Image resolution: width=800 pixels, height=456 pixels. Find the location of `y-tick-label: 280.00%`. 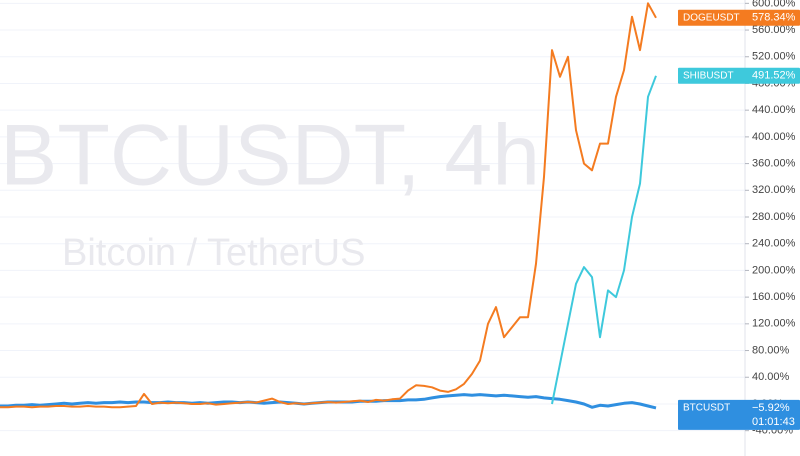

y-tick-label: 280.00% is located at coordinates (774, 217).